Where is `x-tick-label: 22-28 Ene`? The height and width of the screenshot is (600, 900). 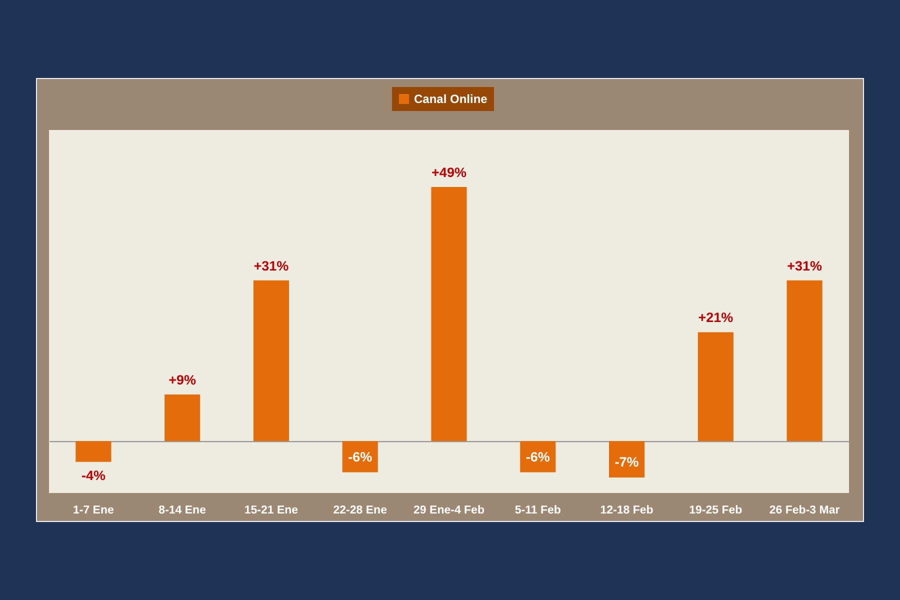 x-tick-label: 22-28 Ene is located at coordinates (360, 510).